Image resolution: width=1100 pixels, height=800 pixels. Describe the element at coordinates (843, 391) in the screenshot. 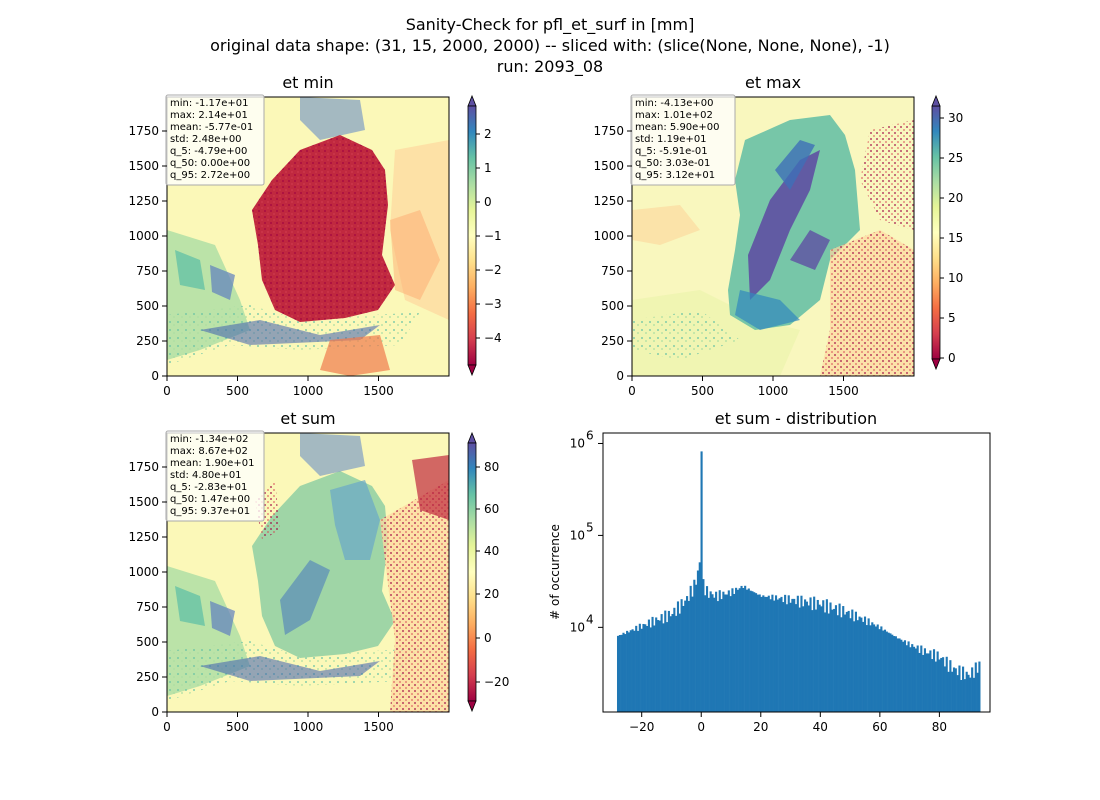

I see `x-tick-label: 1500` at that location.